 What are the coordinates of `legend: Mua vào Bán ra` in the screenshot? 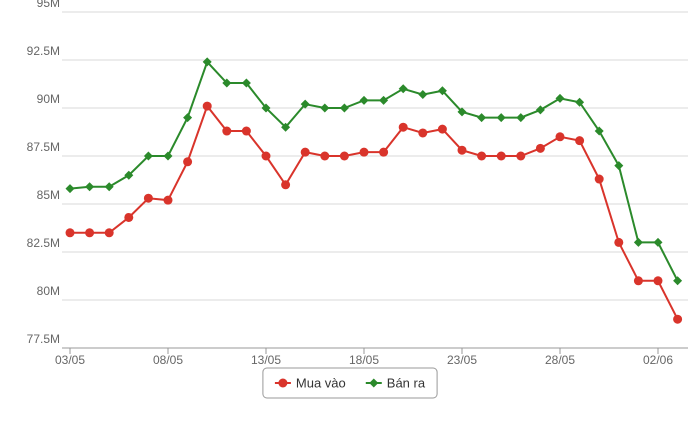 It's located at (350, 383).